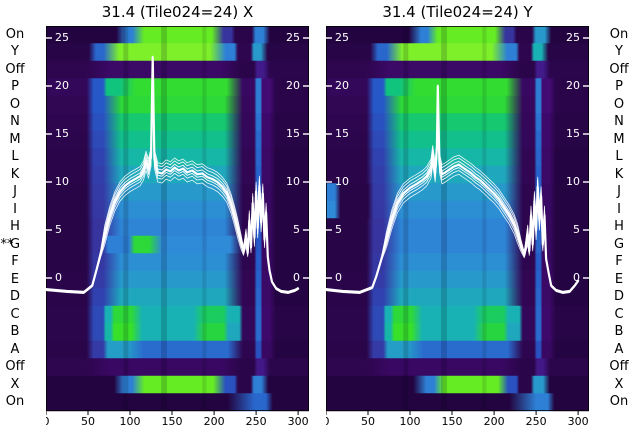 Image resolution: width=640 pixels, height=440 pixels. I want to click on panel-title-x: 31.4 (Tile024=24) X, so click(177, 12).